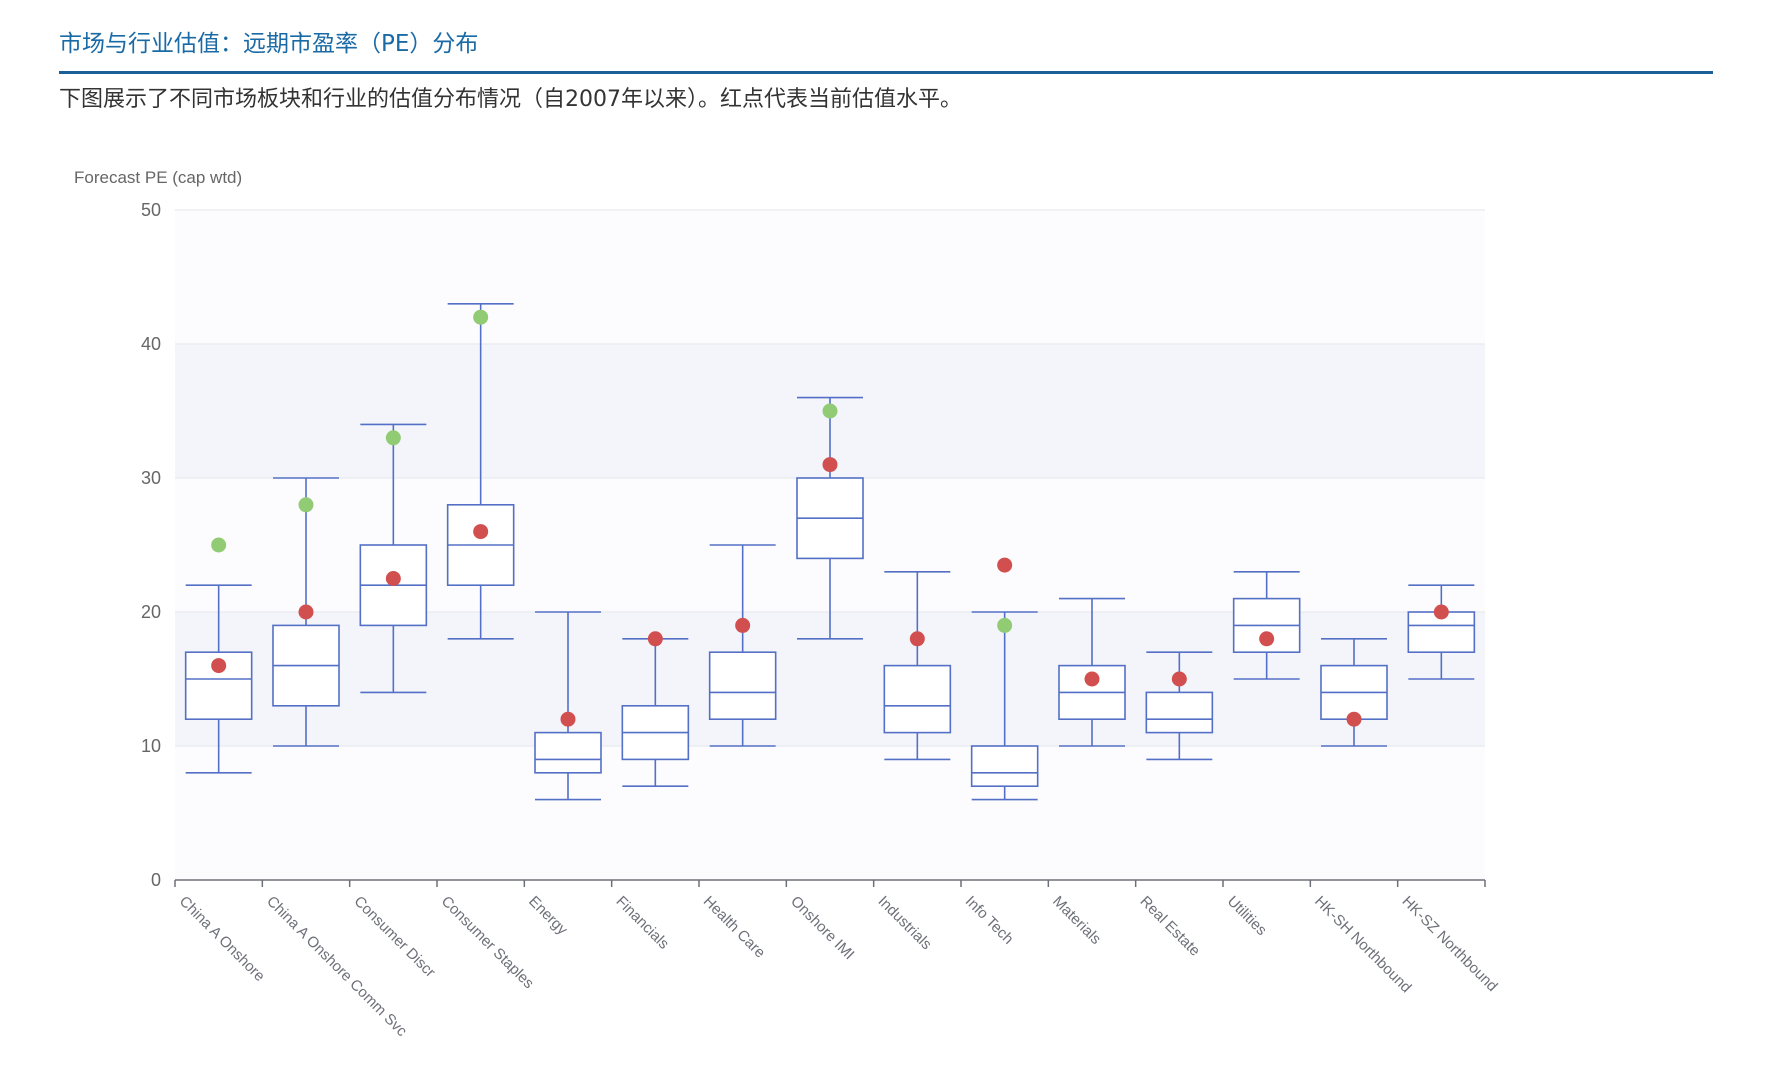 The width and height of the screenshot is (1771, 1080). What do you see at coordinates (643, 923) in the screenshot?
I see `x-tick-label: Financials` at bounding box center [643, 923].